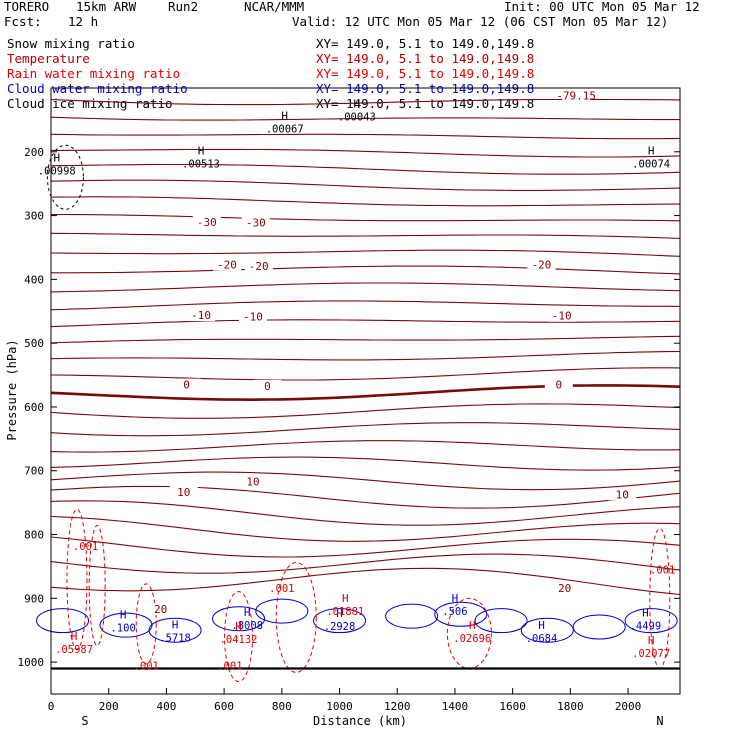 This screenshot has height=740, width=740. Describe the element at coordinates (48, 58) in the screenshot. I see `legend-temperature: Temperature` at that location.